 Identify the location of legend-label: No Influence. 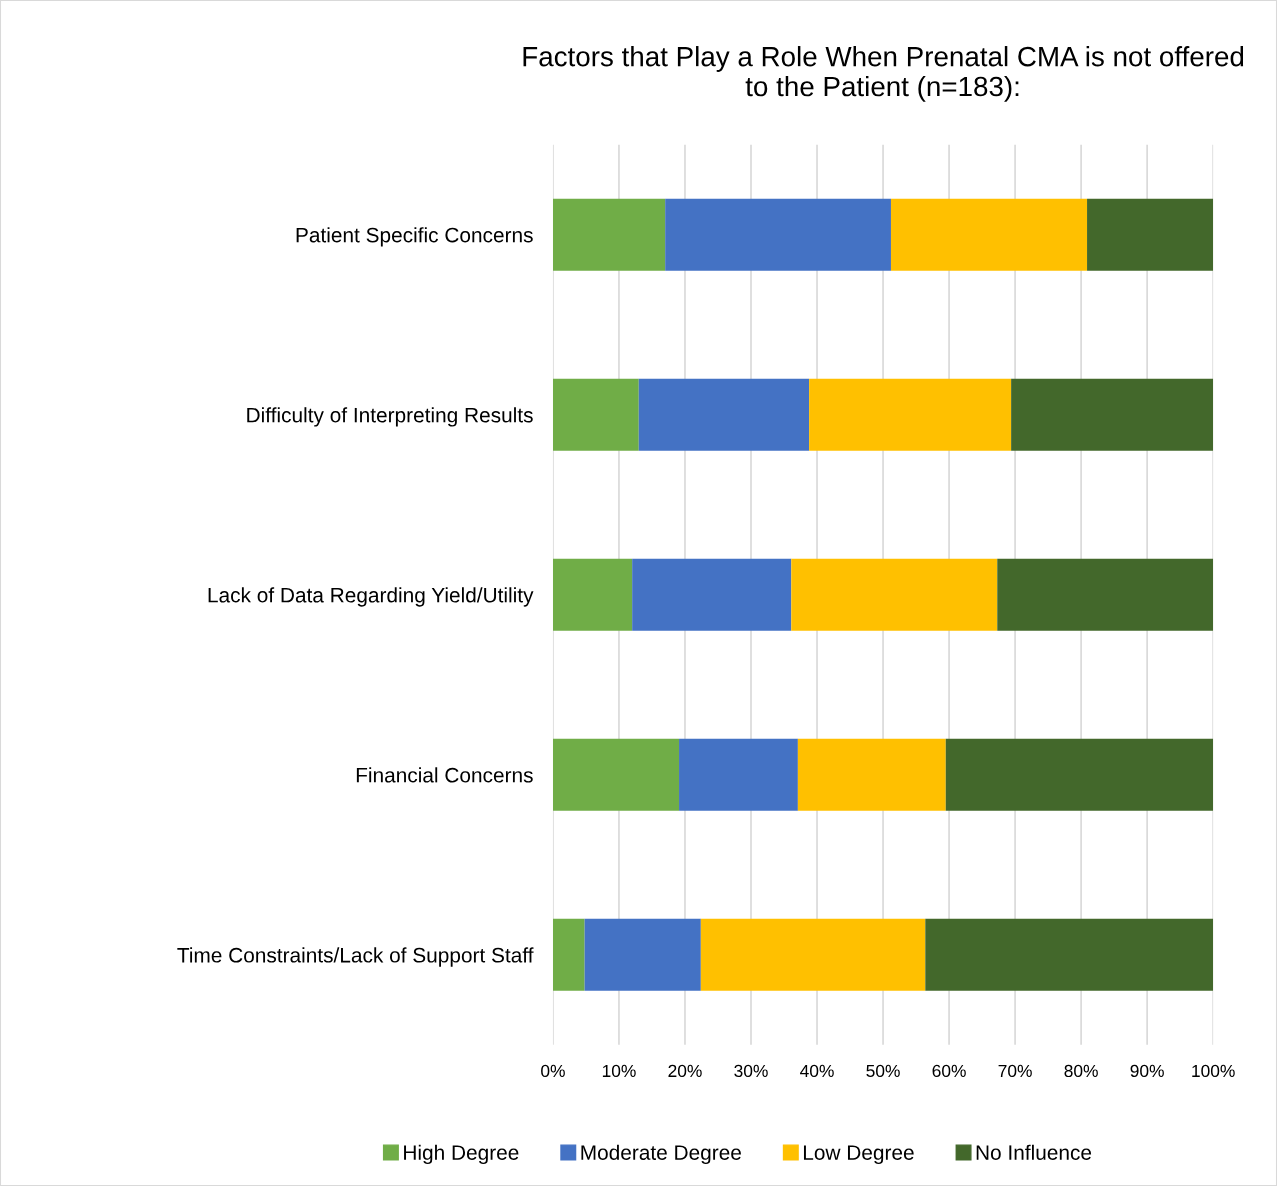
(1034, 1152).